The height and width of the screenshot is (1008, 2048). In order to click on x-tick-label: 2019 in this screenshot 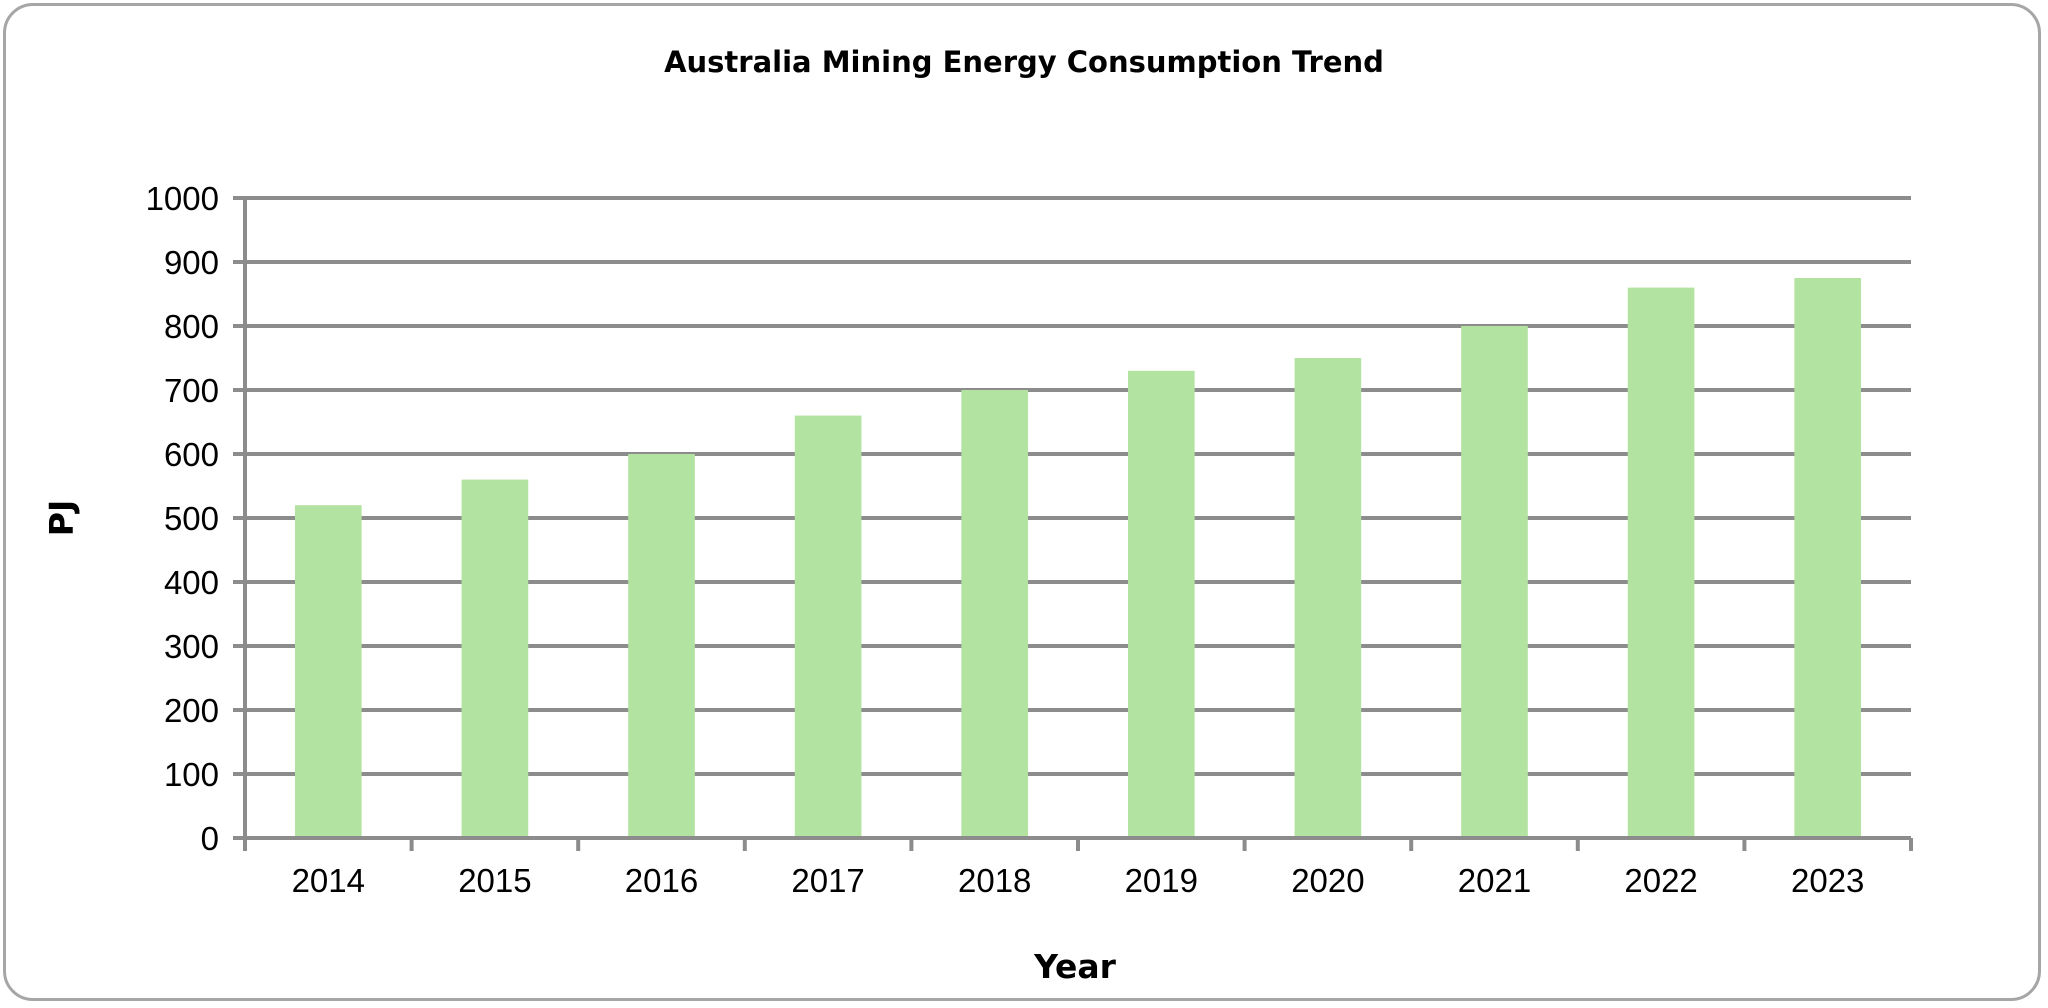, I will do `click(1161, 880)`.